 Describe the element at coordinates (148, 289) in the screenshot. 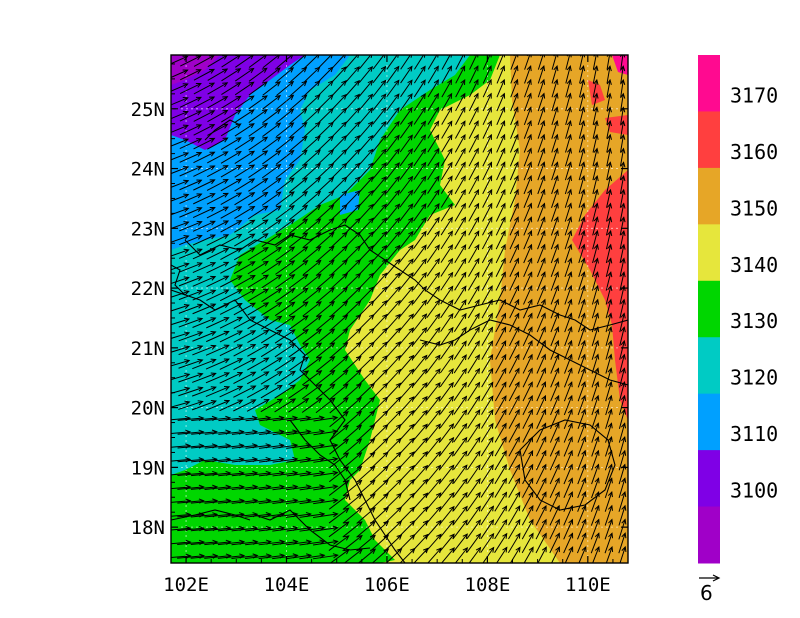

I see `y-tick-label: 22N` at that location.